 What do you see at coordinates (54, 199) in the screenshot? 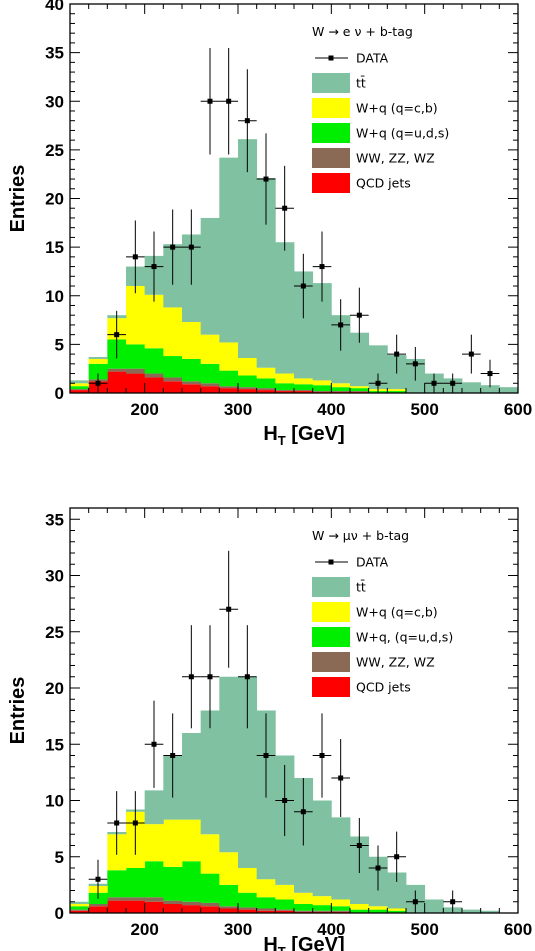
I see `y-tick-label: 20` at bounding box center [54, 199].